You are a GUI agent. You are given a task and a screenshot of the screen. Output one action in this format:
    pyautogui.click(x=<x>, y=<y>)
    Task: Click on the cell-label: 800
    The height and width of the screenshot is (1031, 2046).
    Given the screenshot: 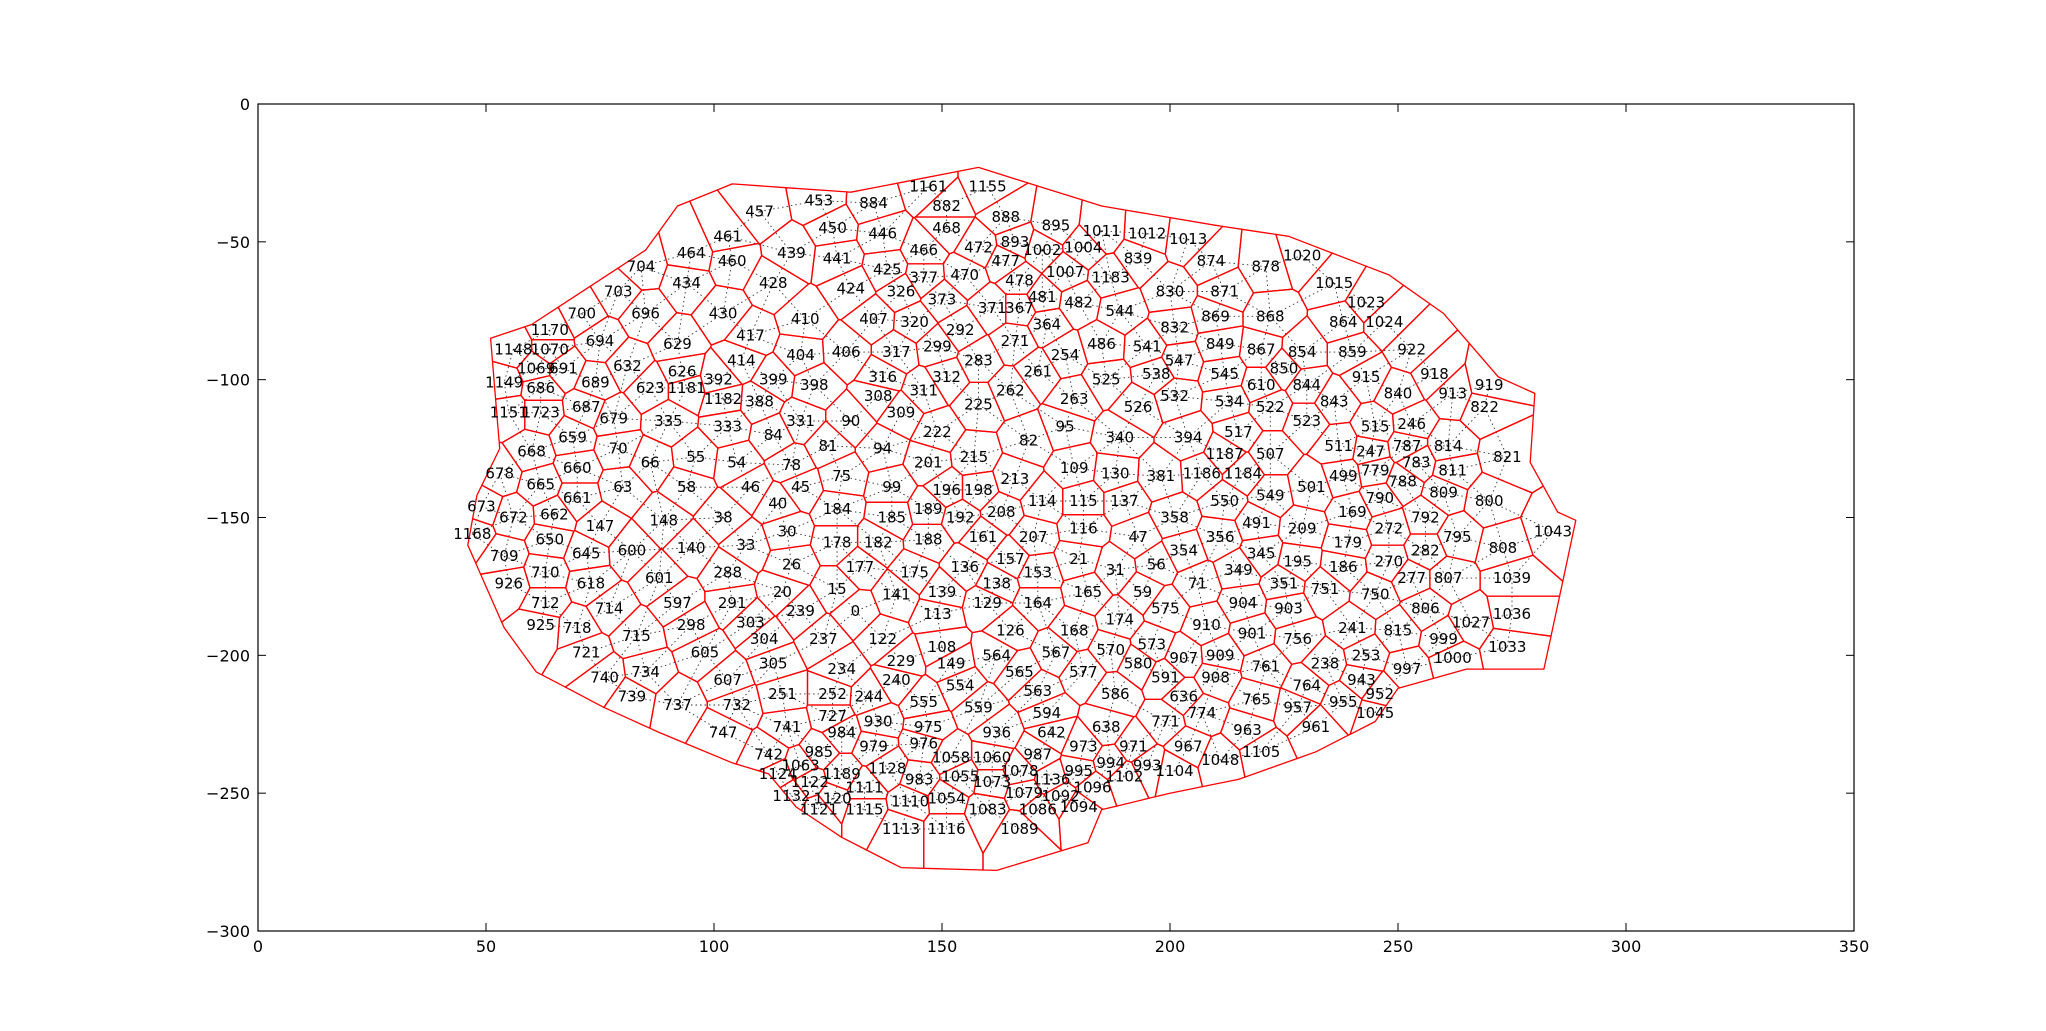 What is the action you would take?
    pyautogui.click(x=1489, y=501)
    